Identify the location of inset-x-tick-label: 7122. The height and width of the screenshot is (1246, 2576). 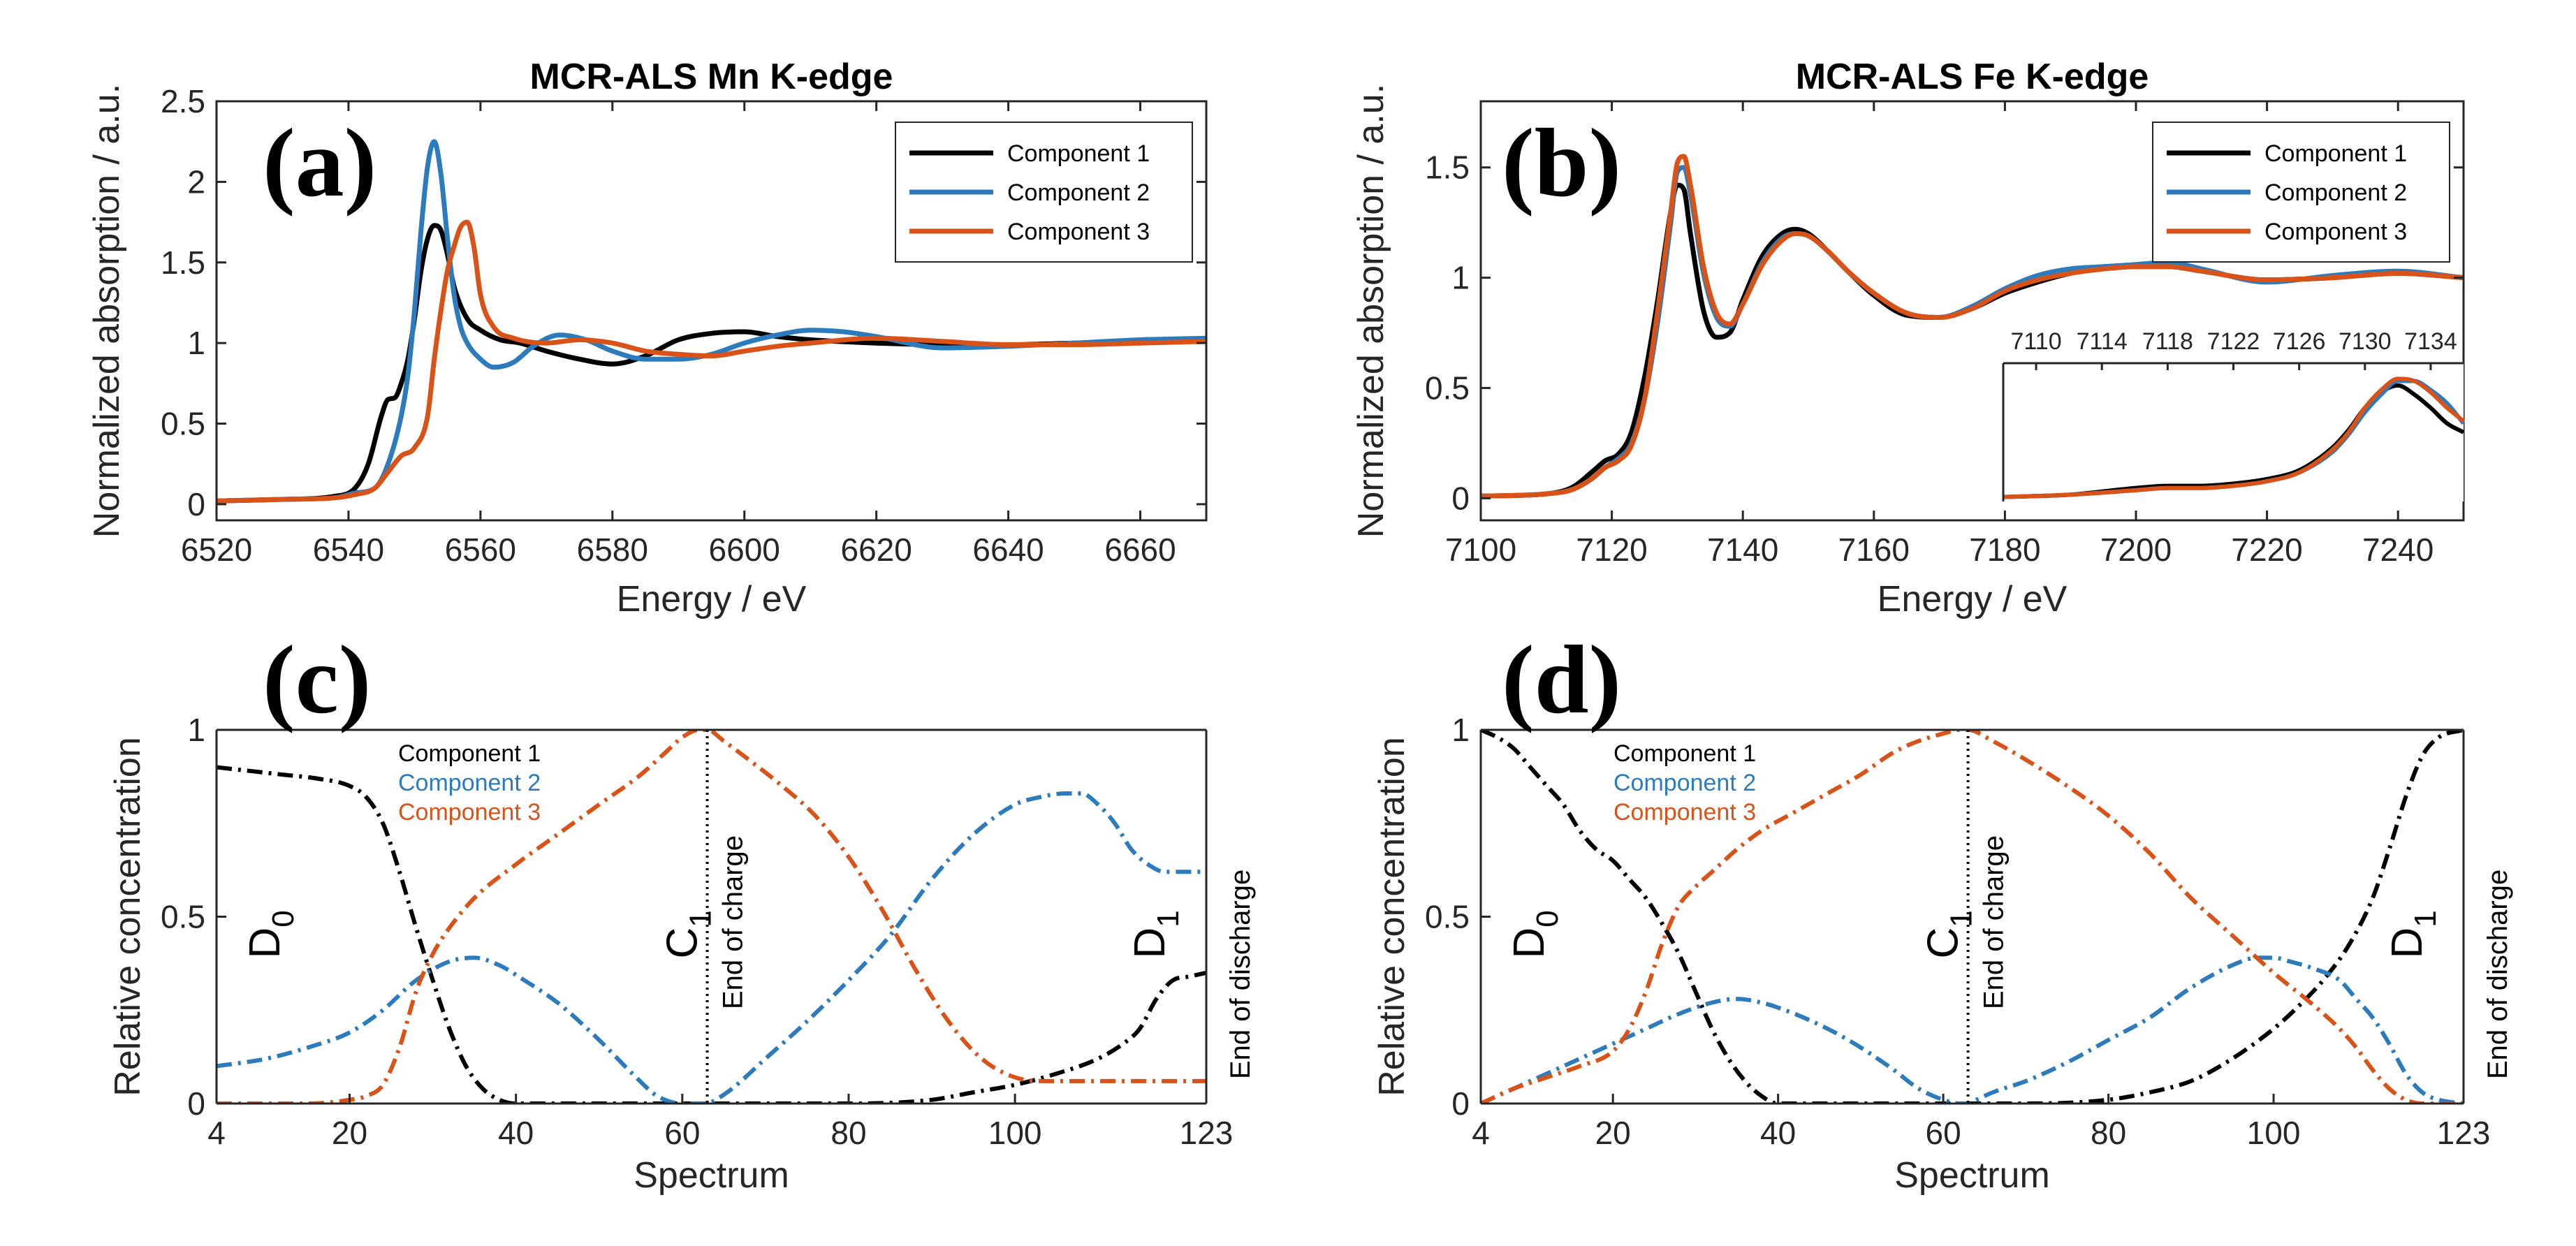
(2233, 341).